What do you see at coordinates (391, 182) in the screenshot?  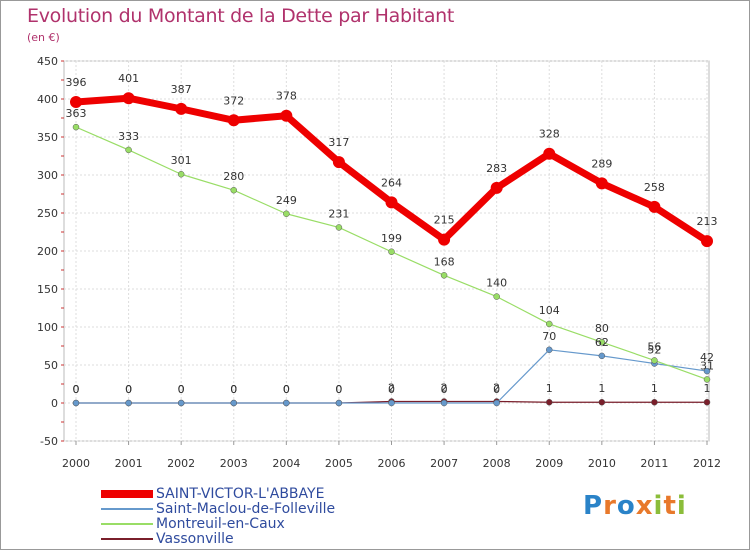 I see `data-label: 264` at bounding box center [391, 182].